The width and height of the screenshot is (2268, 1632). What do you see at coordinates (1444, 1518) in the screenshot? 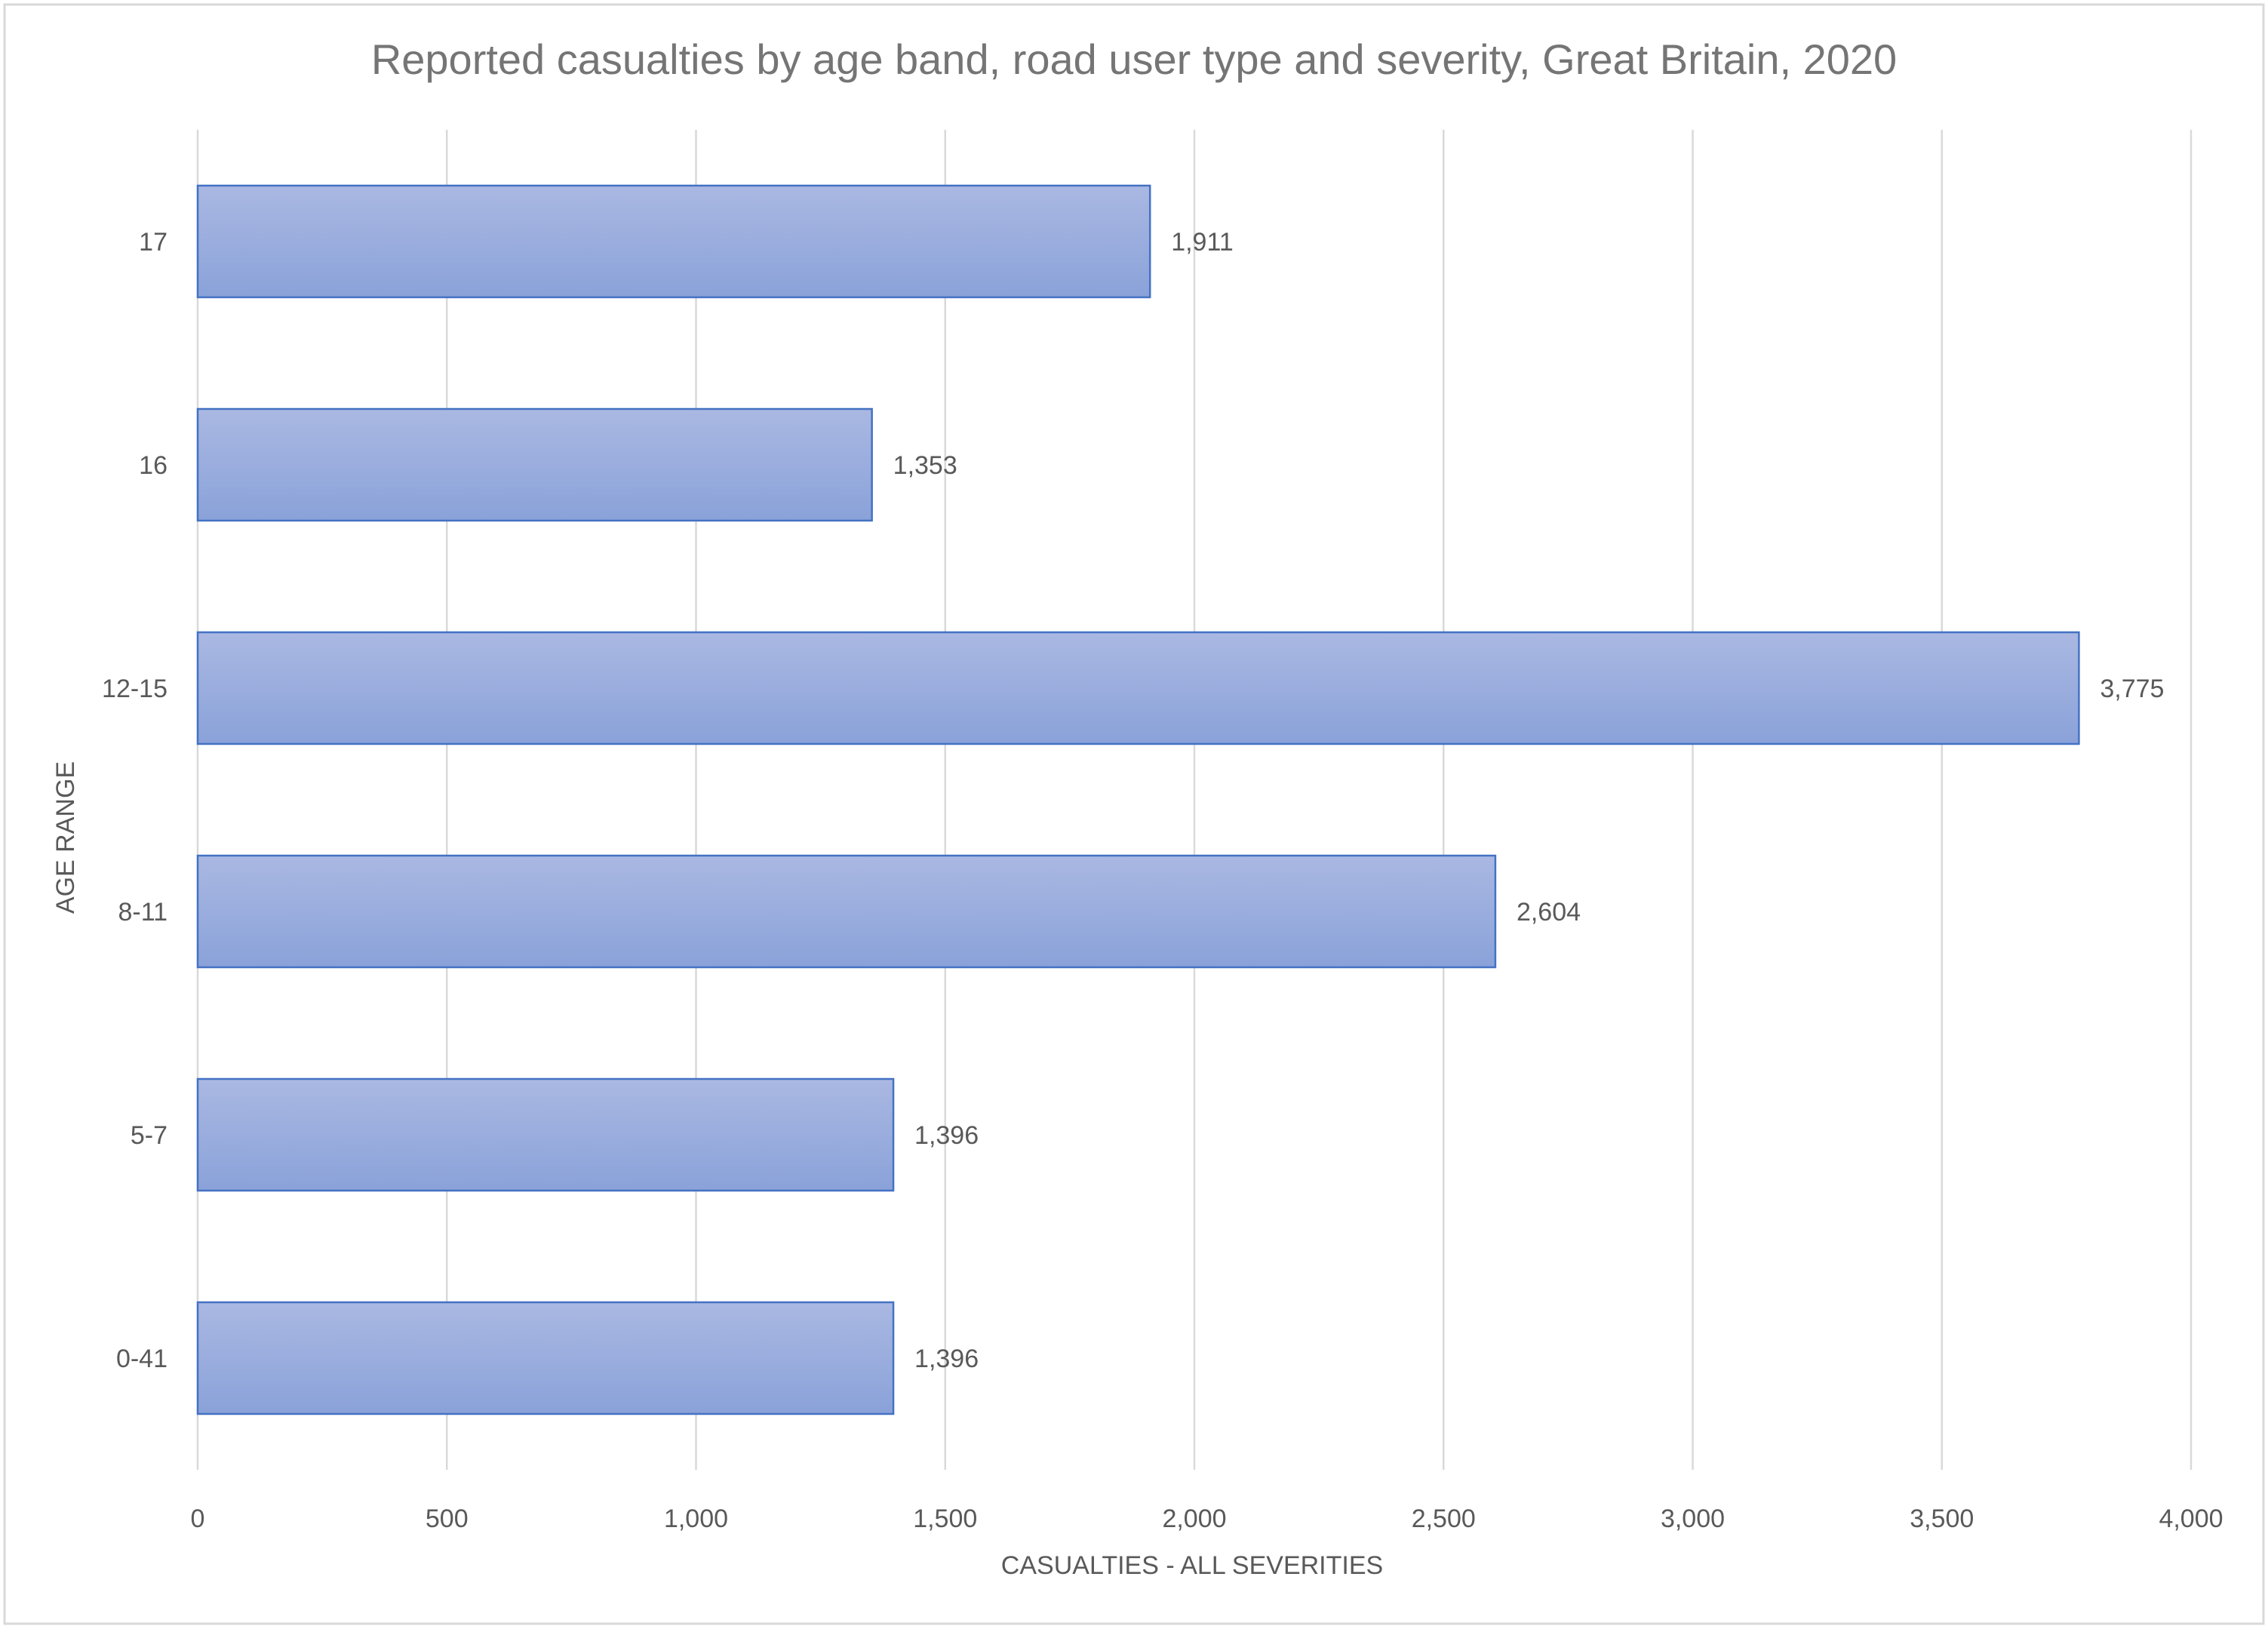
I see `x-tick-label: 2,500` at bounding box center [1444, 1518].